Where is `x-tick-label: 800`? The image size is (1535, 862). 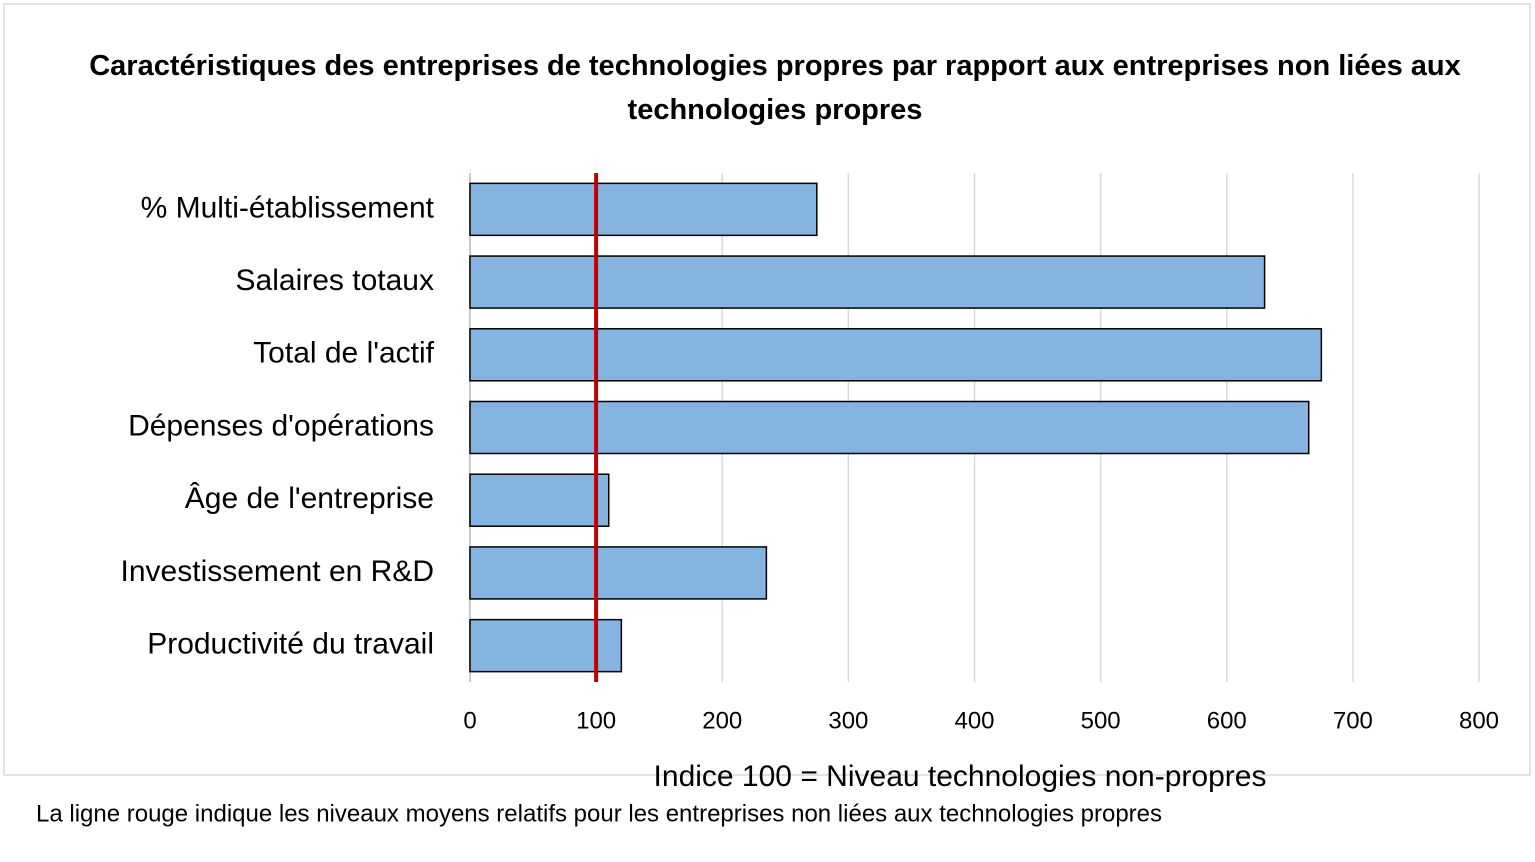
x-tick-label: 800 is located at coordinates (1479, 720).